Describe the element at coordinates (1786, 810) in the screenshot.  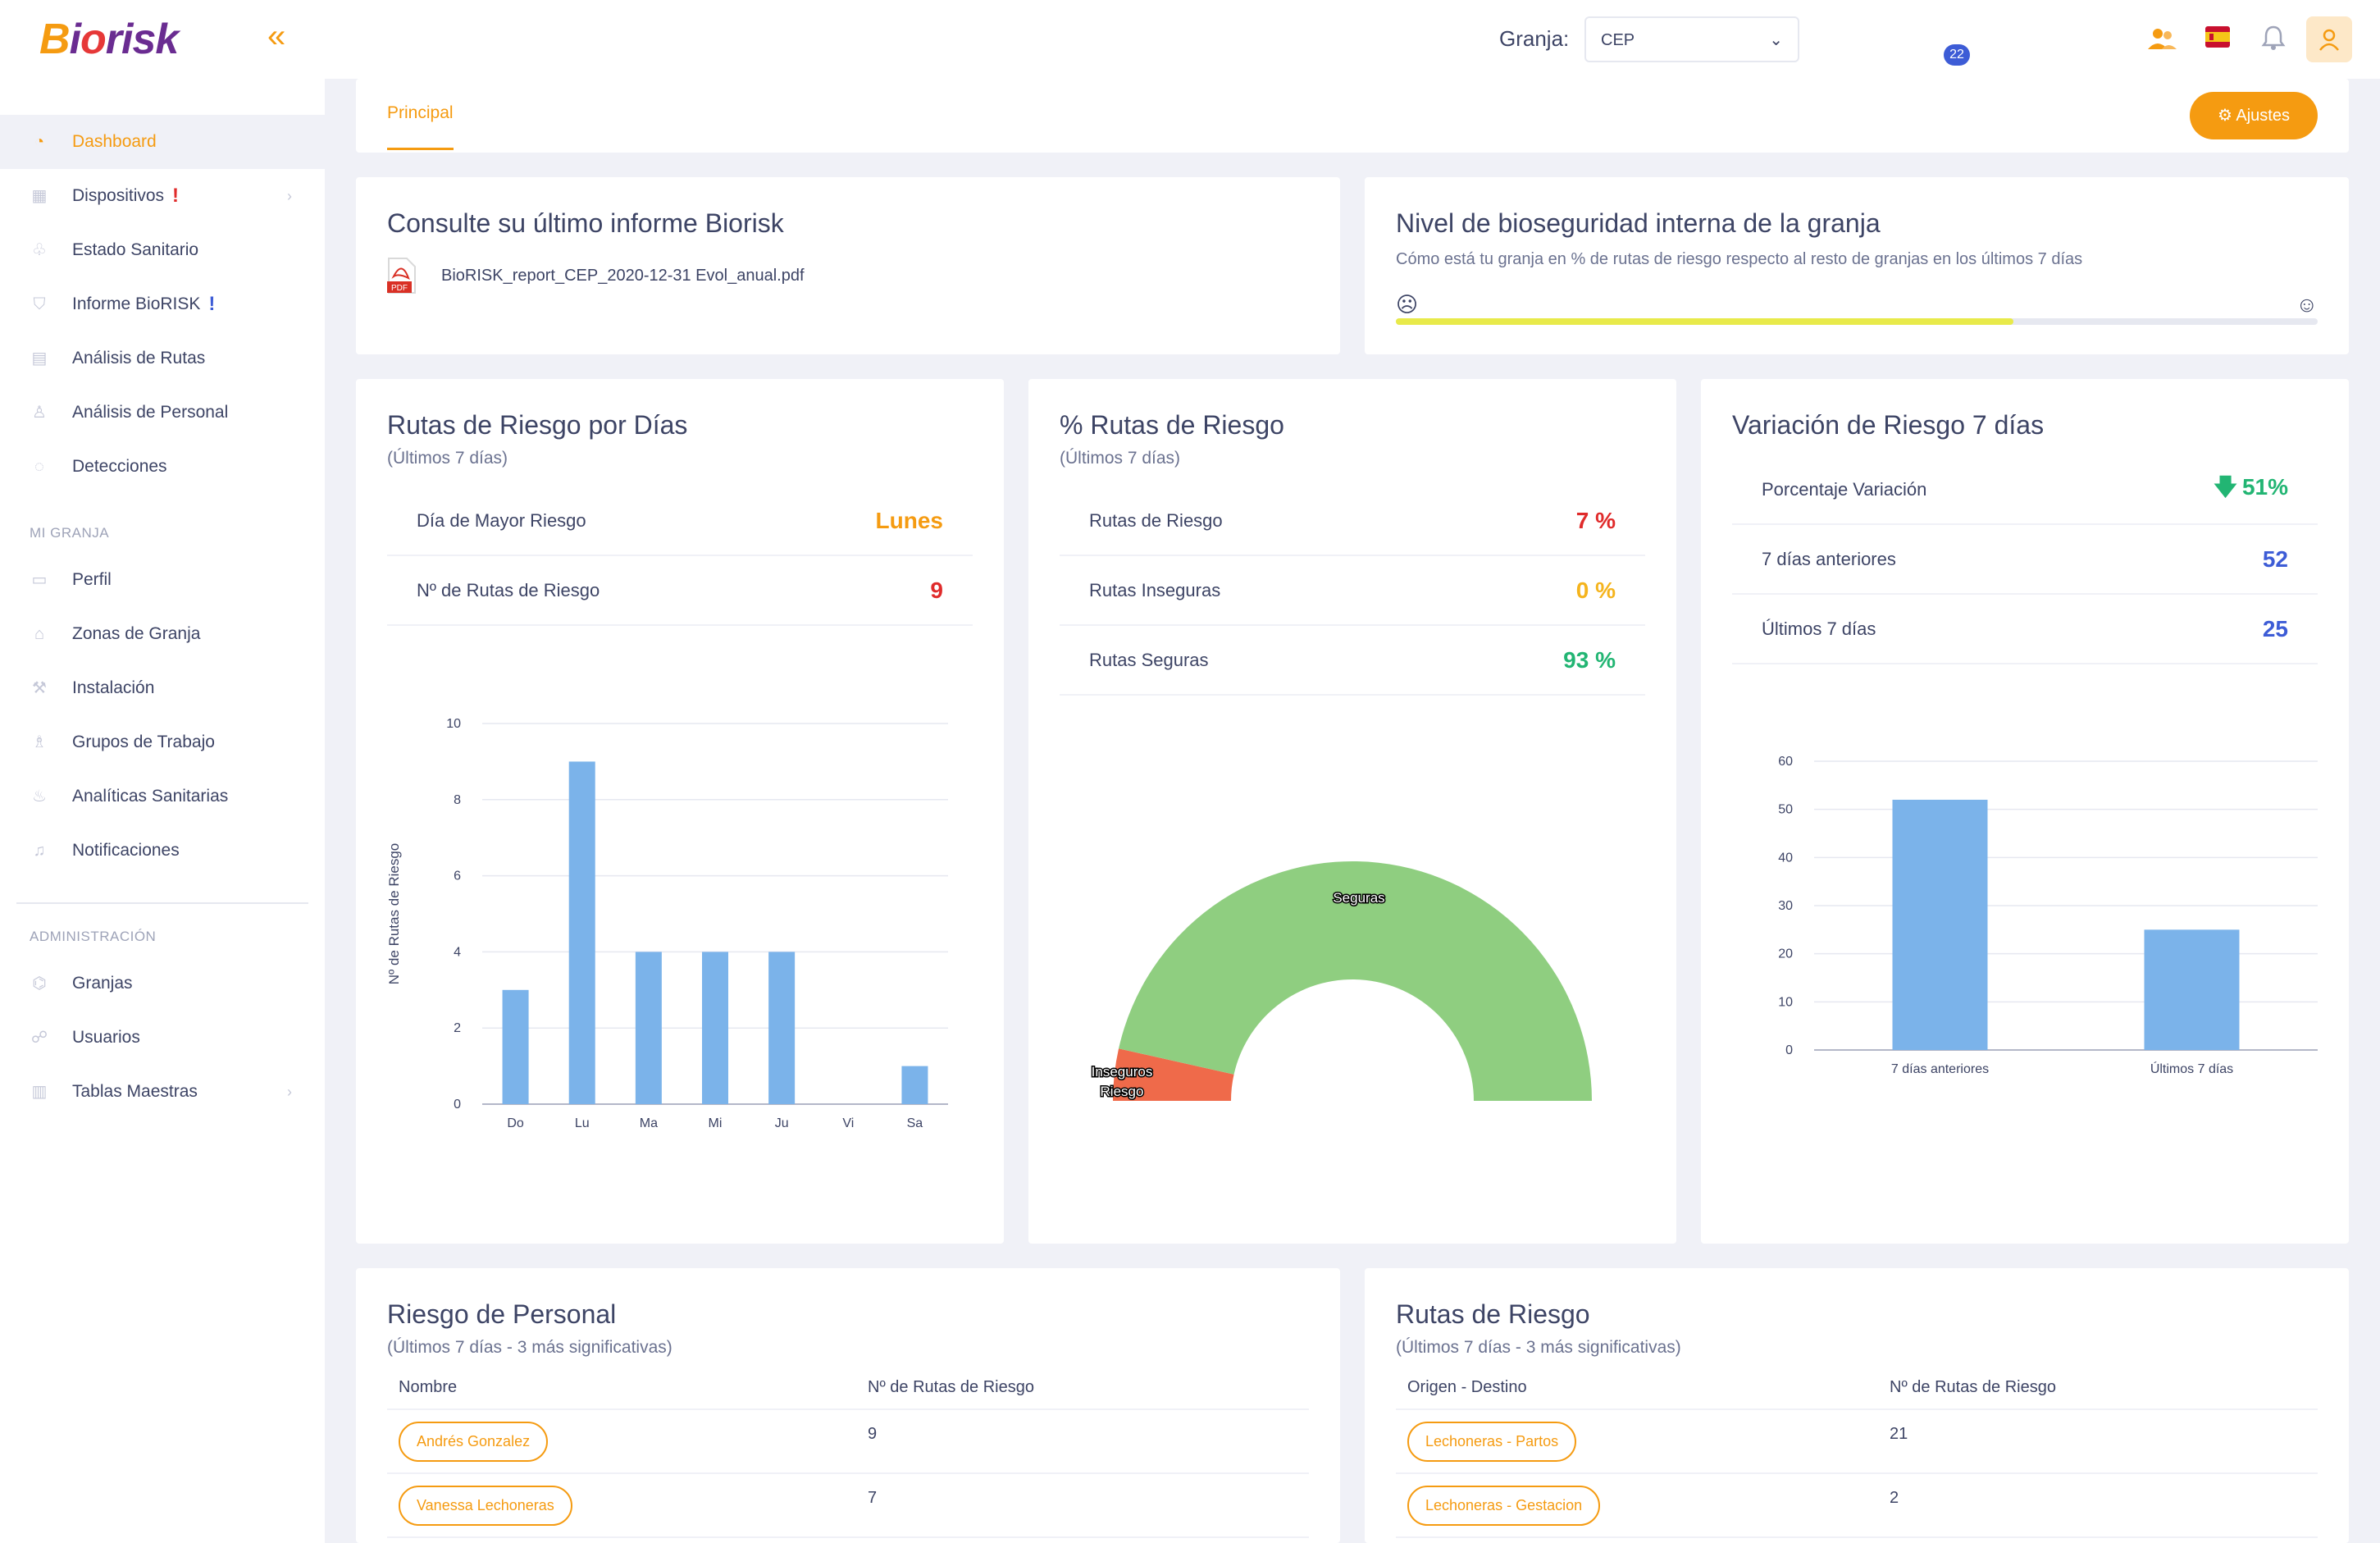
I see `y-tick-label: 50` at that location.